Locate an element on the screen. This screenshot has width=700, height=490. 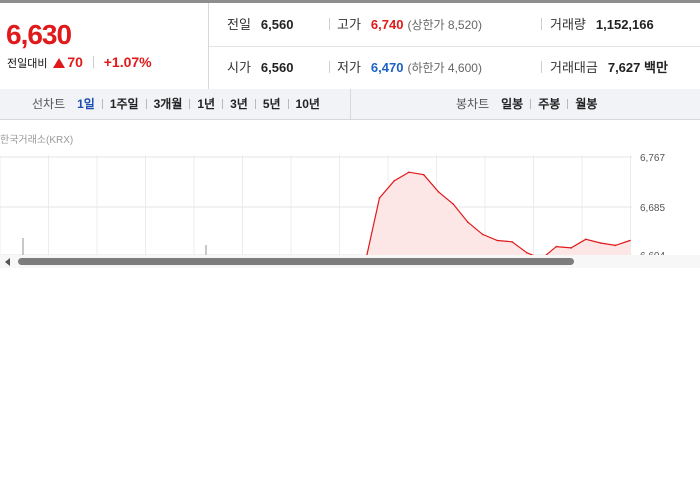
upper-limit: (상한가 8,520) is located at coordinates (444, 25).